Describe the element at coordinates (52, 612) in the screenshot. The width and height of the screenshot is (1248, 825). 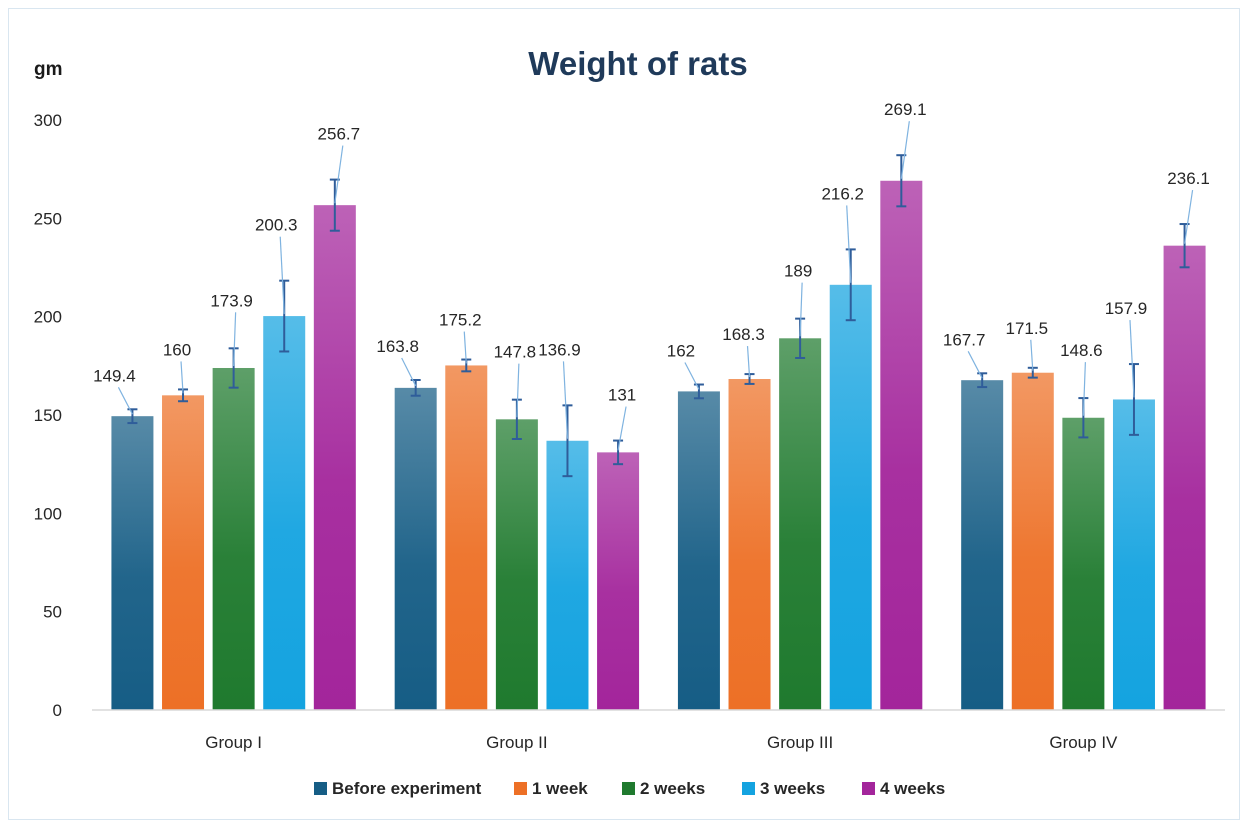
I see `y-tick-label: 50` at that location.